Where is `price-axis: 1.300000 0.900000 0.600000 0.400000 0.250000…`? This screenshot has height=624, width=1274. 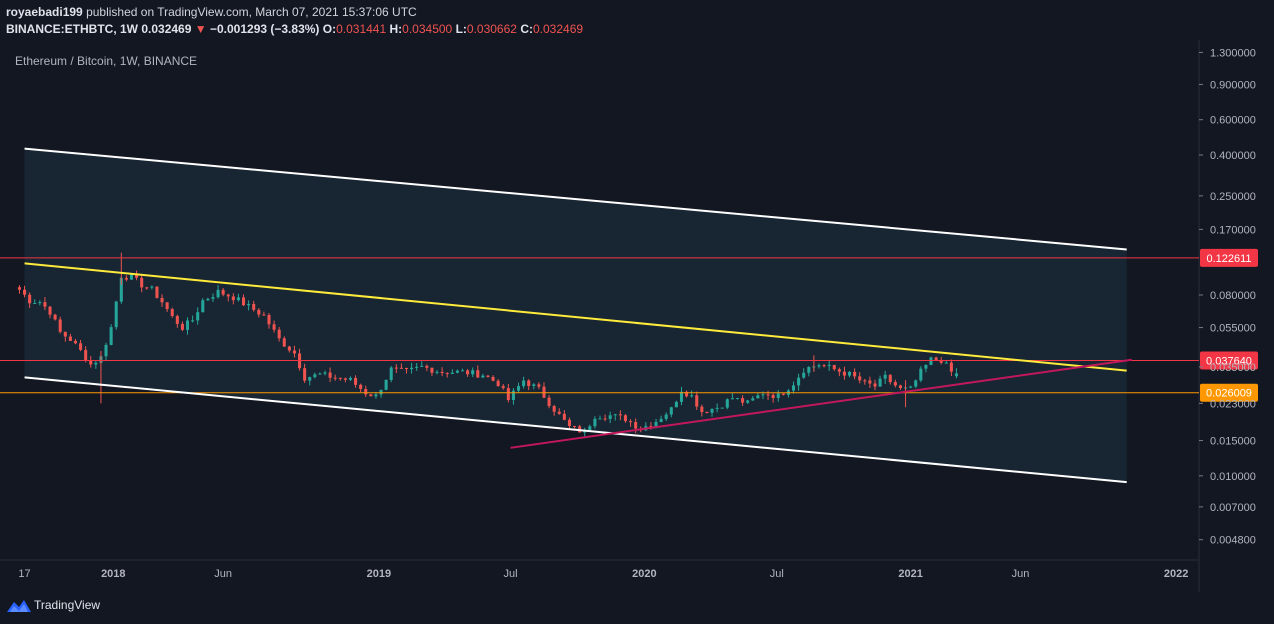 price-axis: 1.300000 0.900000 0.600000 0.400000 0.250000… is located at coordinates (1227, 297).